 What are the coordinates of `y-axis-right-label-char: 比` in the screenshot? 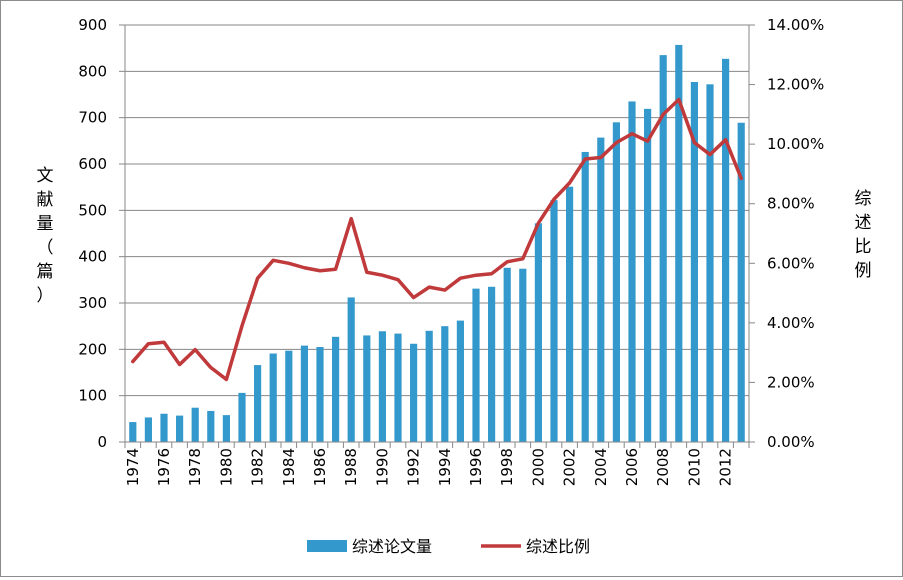 It's located at (863, 247).